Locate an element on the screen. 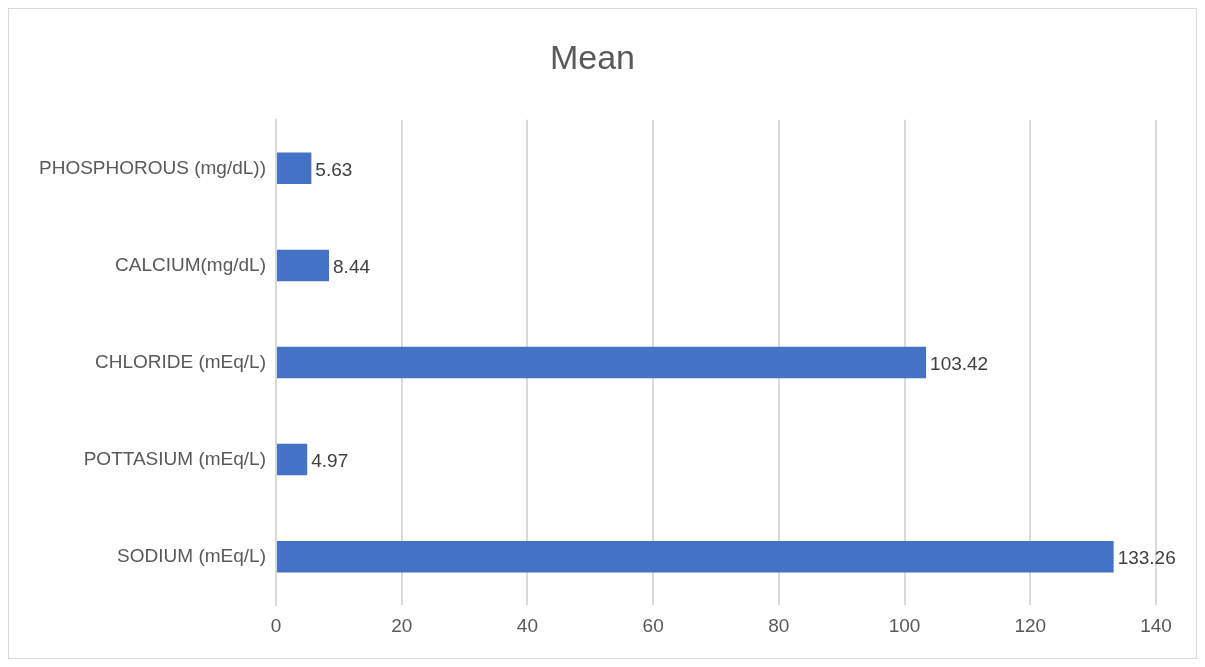 This screenshot has width=1205, height=667. x-tick-label: 120 is located at coordinates (1030, 625).